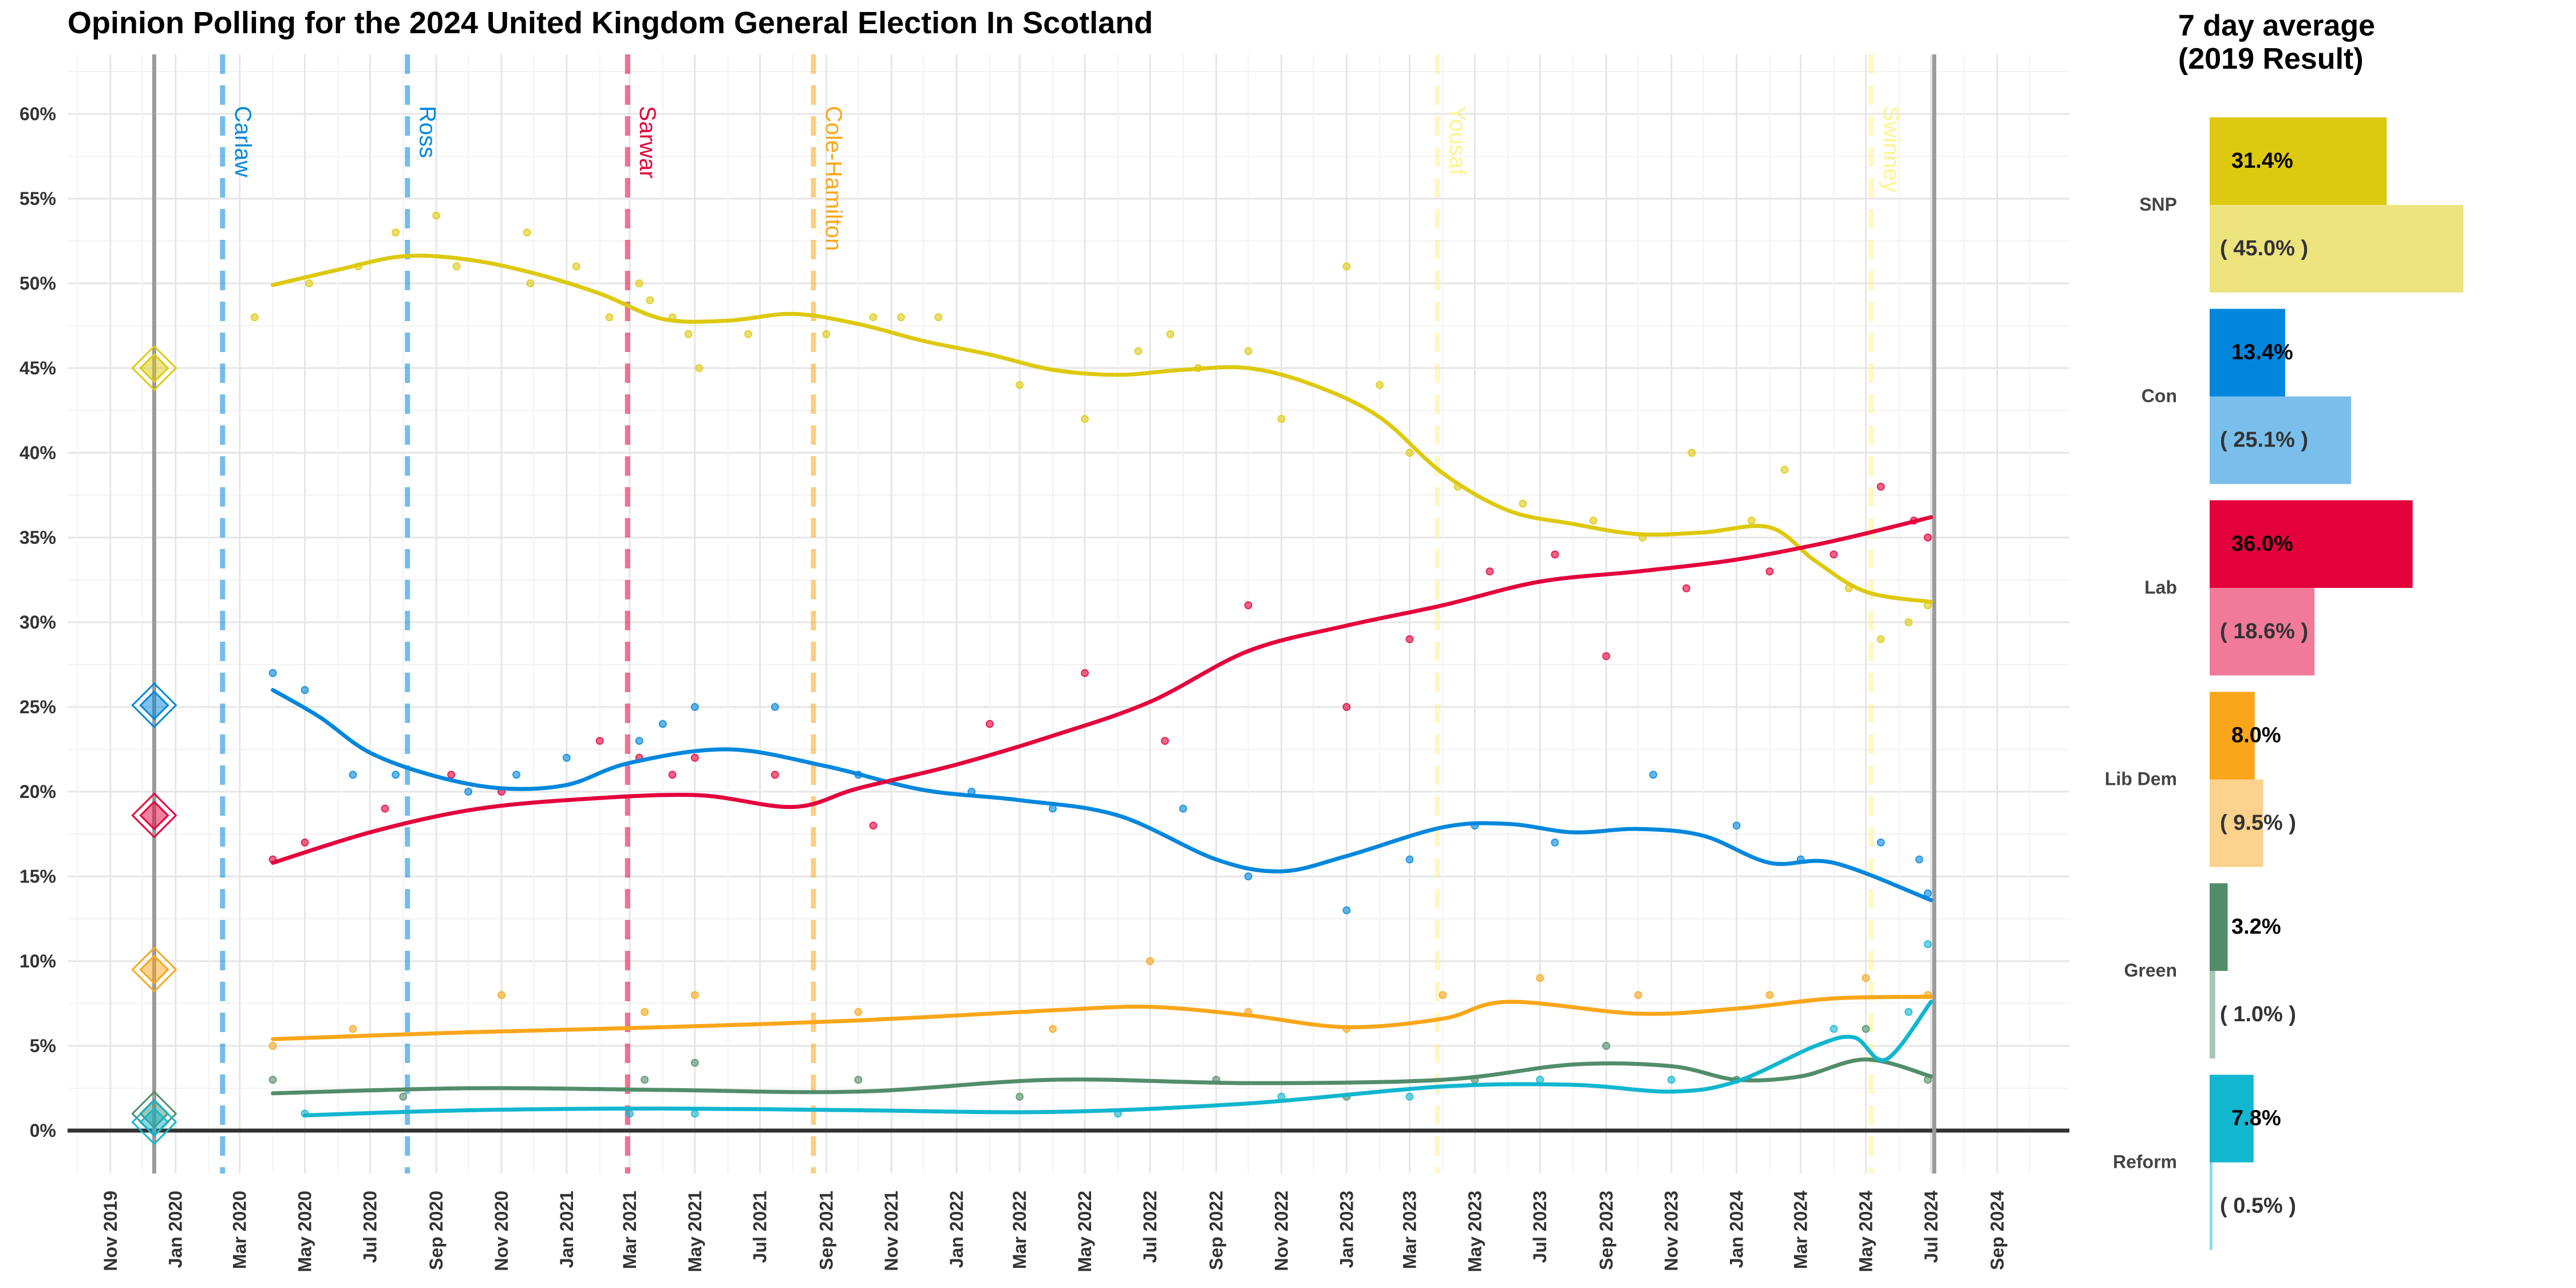 This screenshot has width=2576, height=1288. I want to click on avg-value-lib-dem: 8.0%, so click(2256, 736).